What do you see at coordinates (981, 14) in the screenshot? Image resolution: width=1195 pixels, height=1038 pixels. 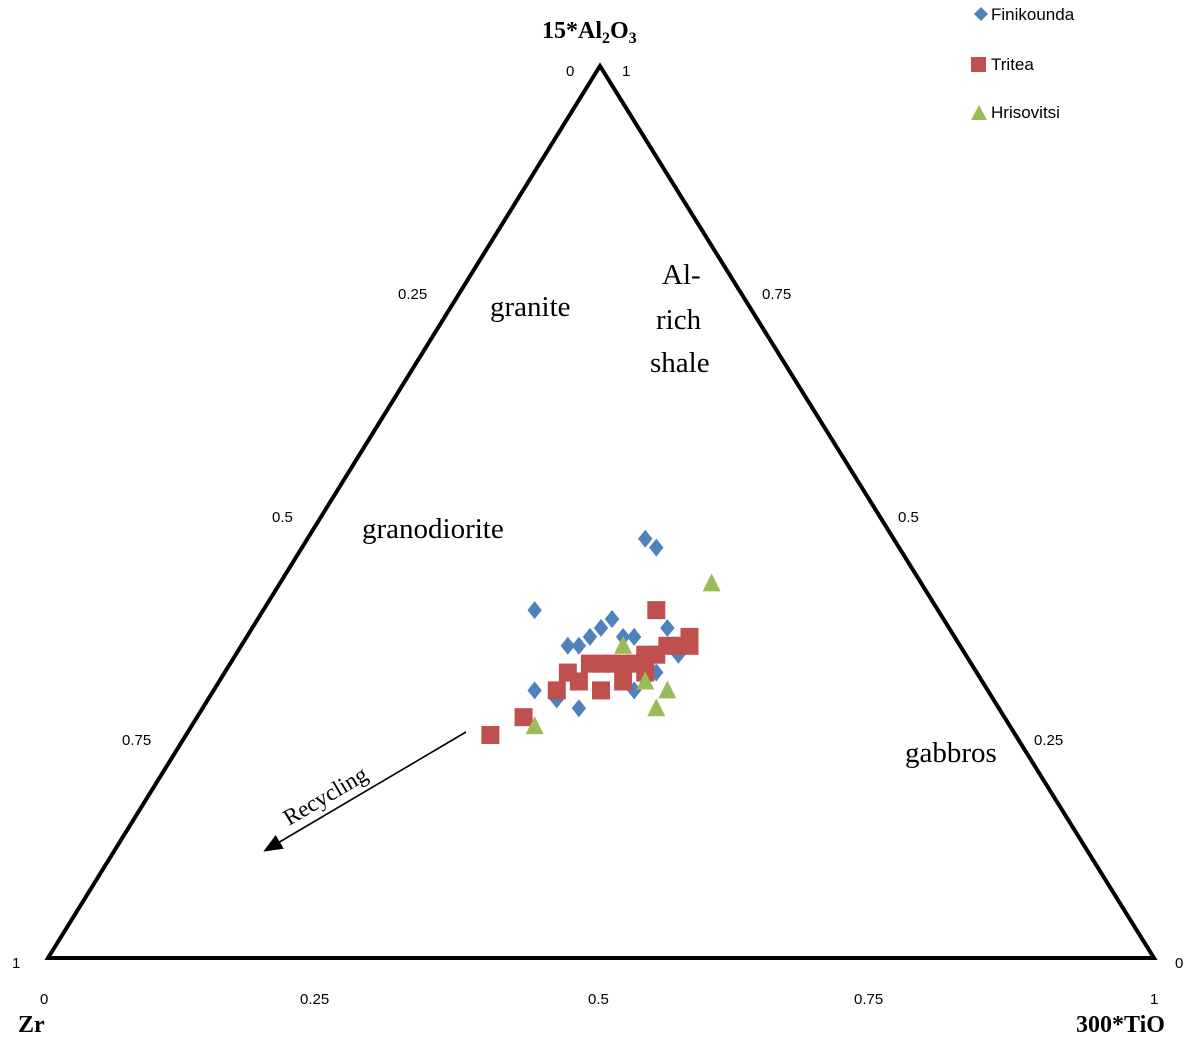 I see `legend-marker-finikounda` at bounding box center [981, 14].